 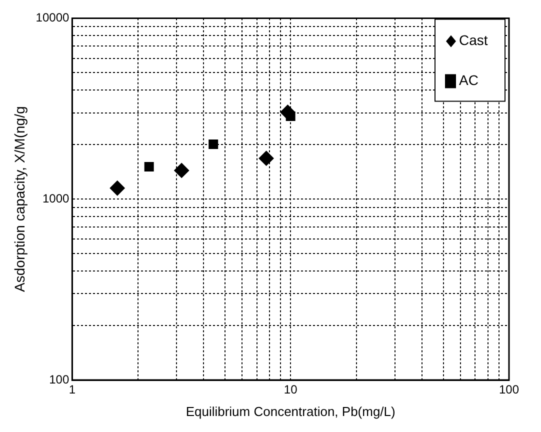 I want to click on y-tick-label: 1000, so click(x=56, y=198).